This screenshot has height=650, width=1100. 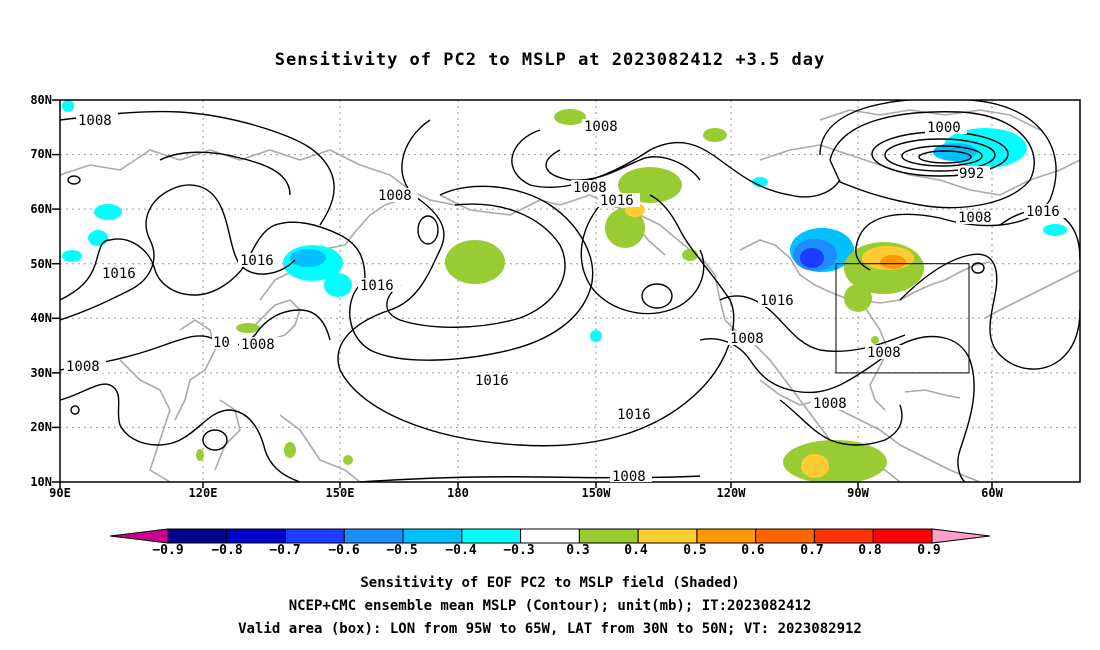 I want to click on colorbar-tick: 0.7, so click(x=812, y=550).